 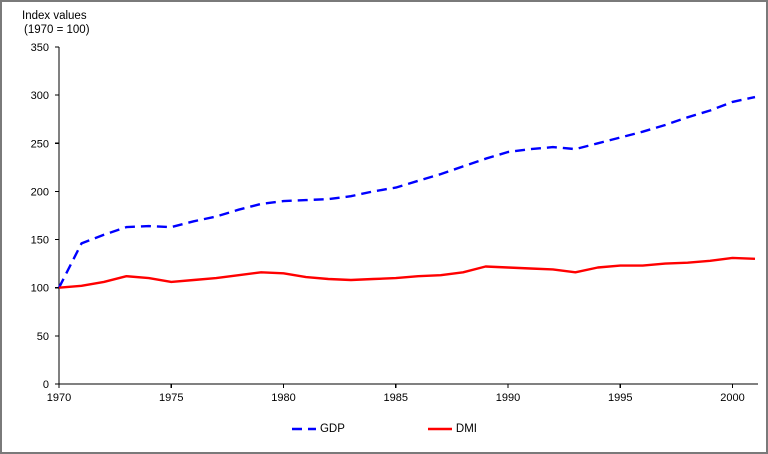 I want to click on legend-label-gdp: GDP, so click(x=332, y=429).